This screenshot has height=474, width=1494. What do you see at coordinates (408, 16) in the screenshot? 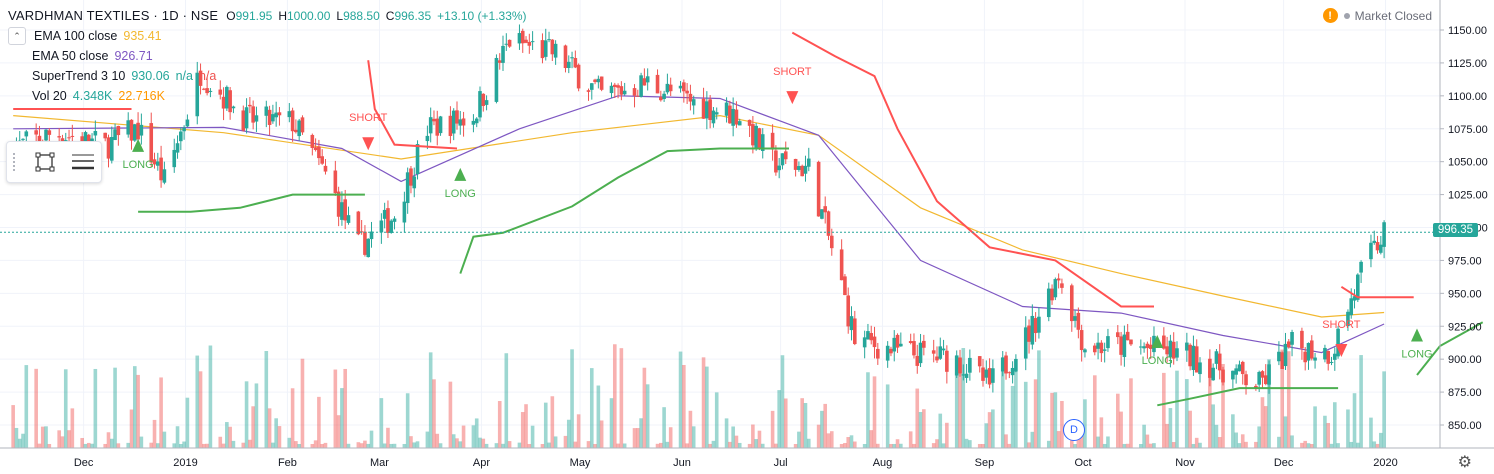
I see `ohlc-item: C996.35` at bounding box center [408, 16].